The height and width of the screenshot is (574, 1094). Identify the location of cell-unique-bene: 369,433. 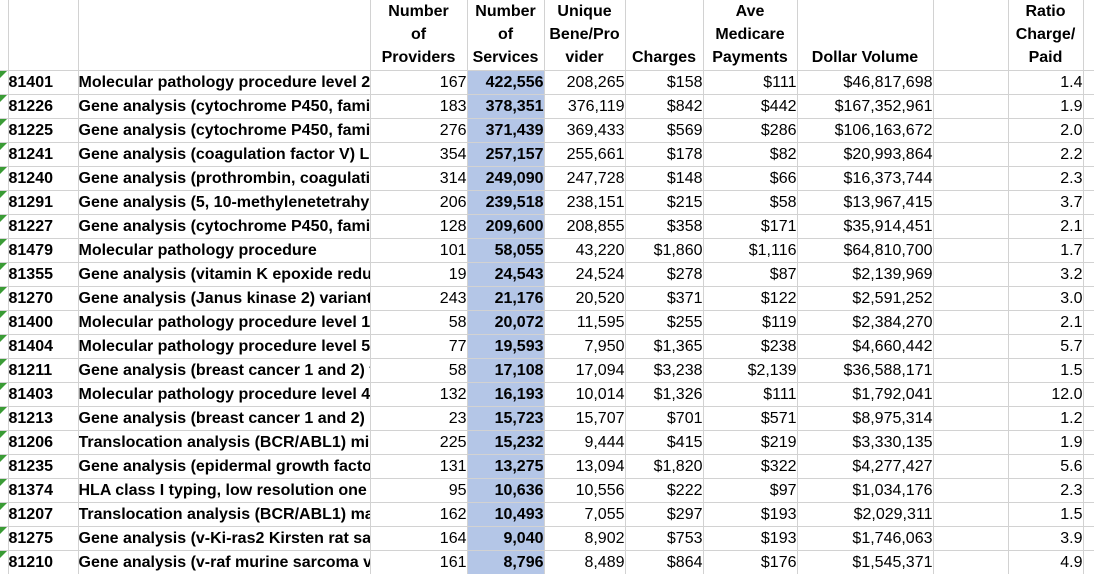
(585, 130).